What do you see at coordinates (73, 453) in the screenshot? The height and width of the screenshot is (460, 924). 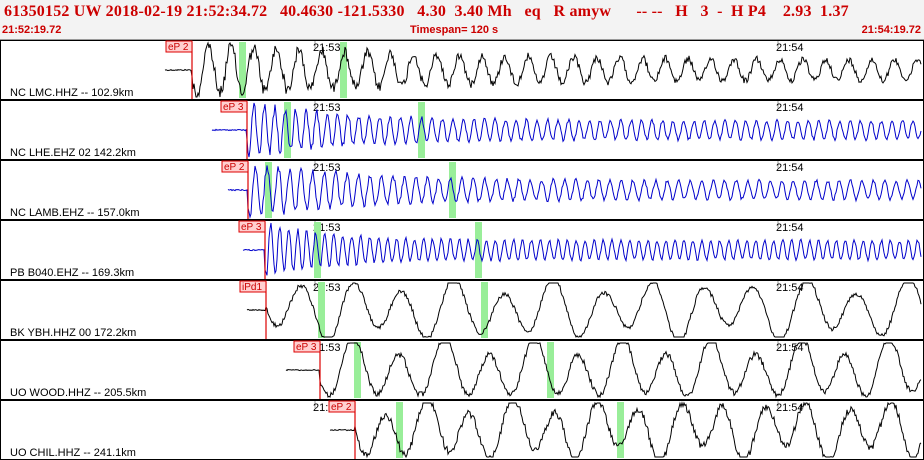 I see `station-label: UO CHIL.HHZ -- 241.1km` at bounding box center [73, 453].